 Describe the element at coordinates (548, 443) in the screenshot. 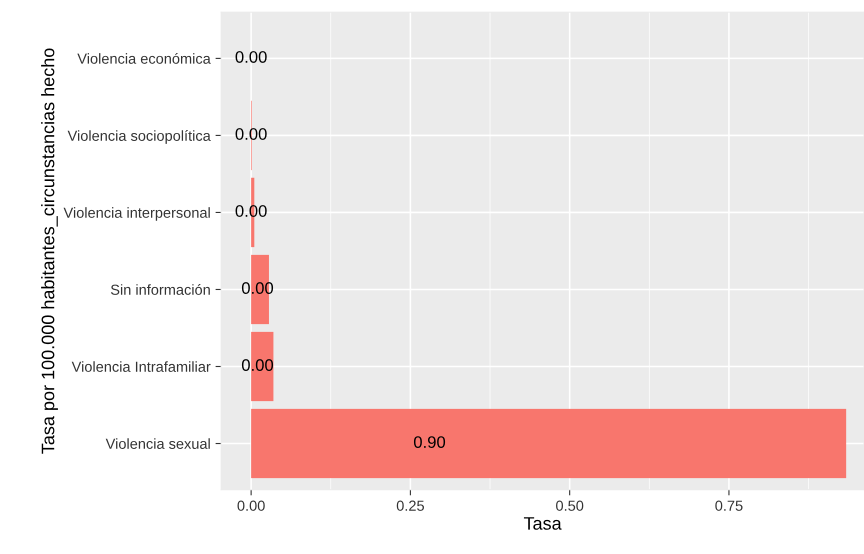

I see `bar` at that location.